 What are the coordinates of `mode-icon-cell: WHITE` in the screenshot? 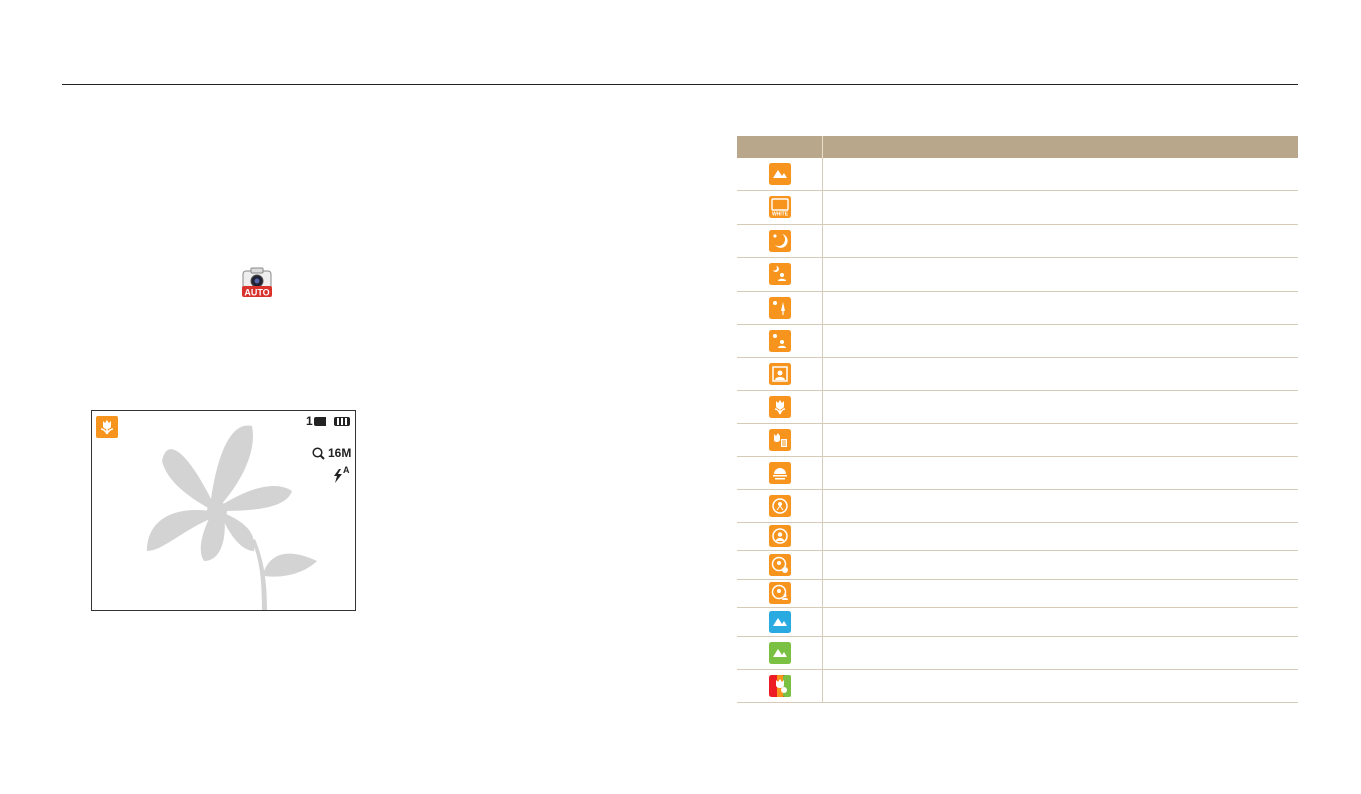 It's located at (780, 207).